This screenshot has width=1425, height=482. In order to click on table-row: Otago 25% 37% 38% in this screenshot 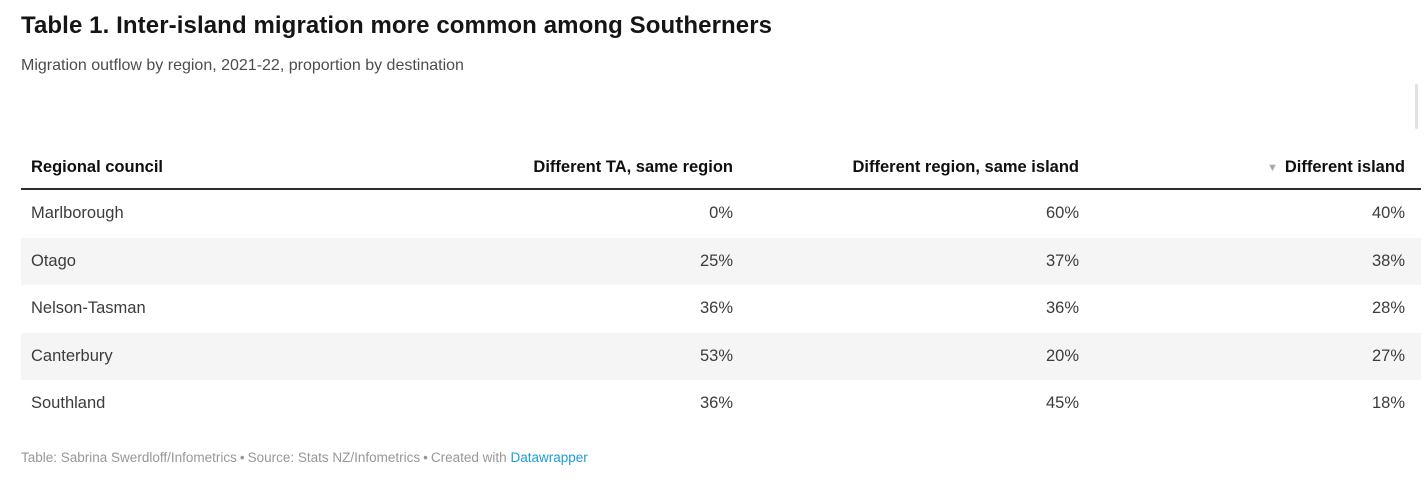, I will do `click(721, 261)`.